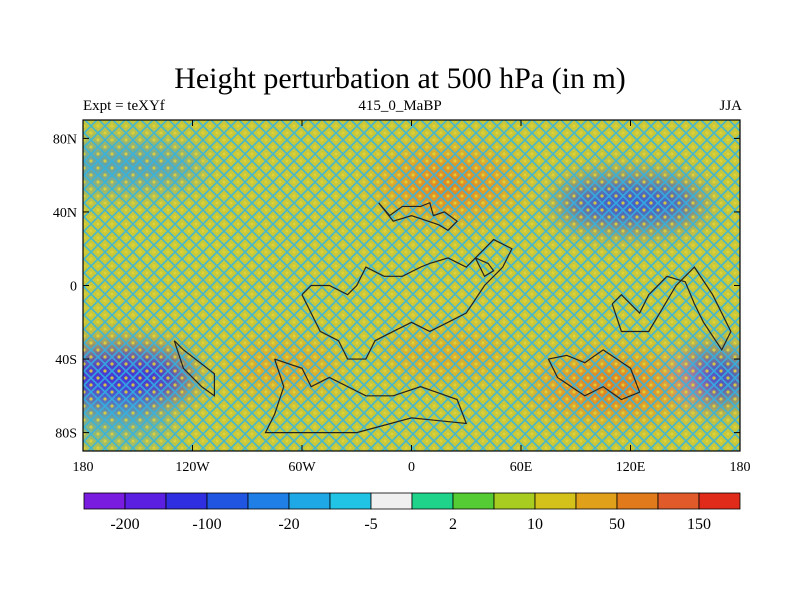  What do you see at coordinates (65, 213) in the screenshot?
I see `lat-tick-label: 40N` at bounding box center [65, 213].